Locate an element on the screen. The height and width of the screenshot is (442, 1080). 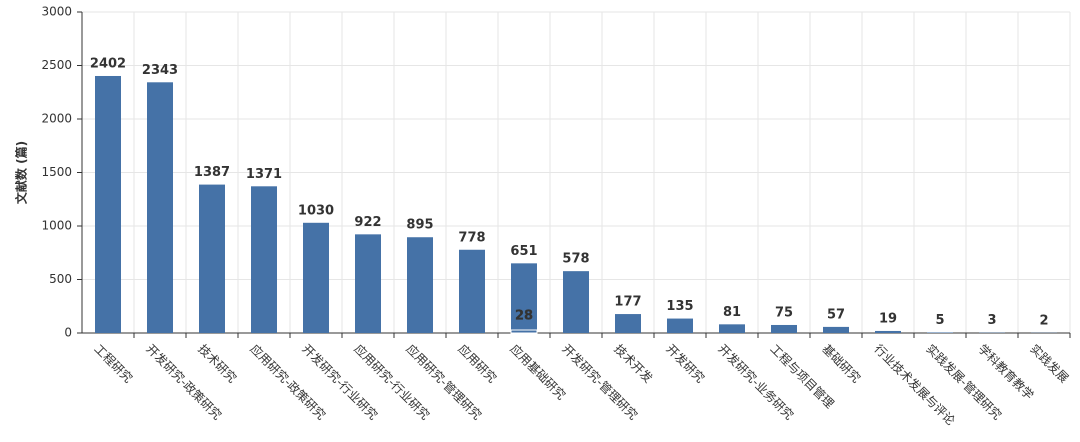
value-label: 1387 is located at coordinates (212, 172).